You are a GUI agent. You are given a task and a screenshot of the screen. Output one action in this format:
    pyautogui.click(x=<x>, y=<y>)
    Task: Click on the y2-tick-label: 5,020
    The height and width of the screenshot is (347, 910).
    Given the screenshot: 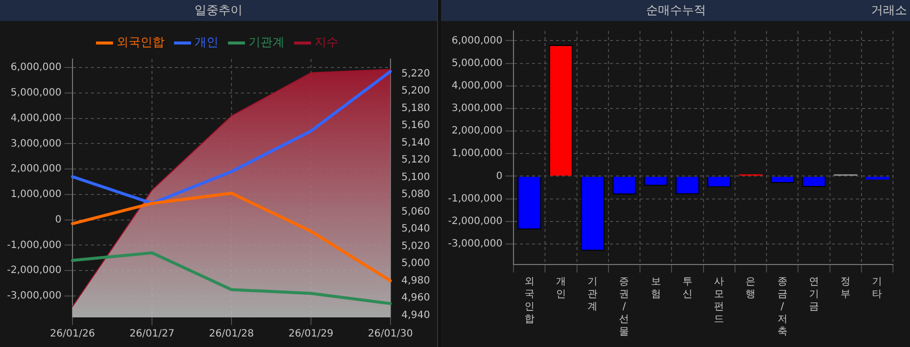 What is the action you would take?
    pyautogui.click(x=415, y=246)
    